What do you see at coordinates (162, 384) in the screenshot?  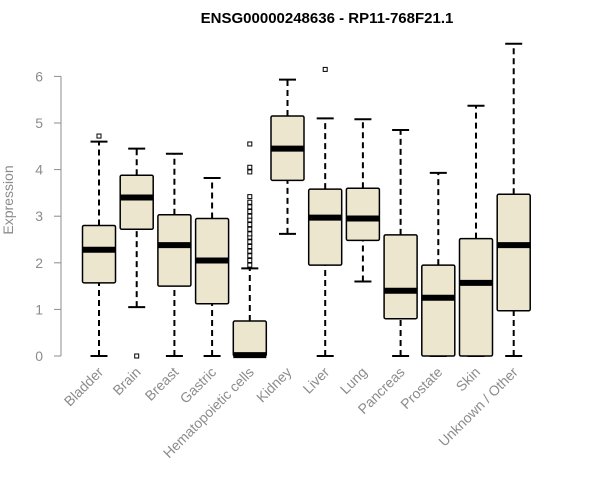 I see `x-tick-label-breast: Breast` at bounding box center [162, 384].